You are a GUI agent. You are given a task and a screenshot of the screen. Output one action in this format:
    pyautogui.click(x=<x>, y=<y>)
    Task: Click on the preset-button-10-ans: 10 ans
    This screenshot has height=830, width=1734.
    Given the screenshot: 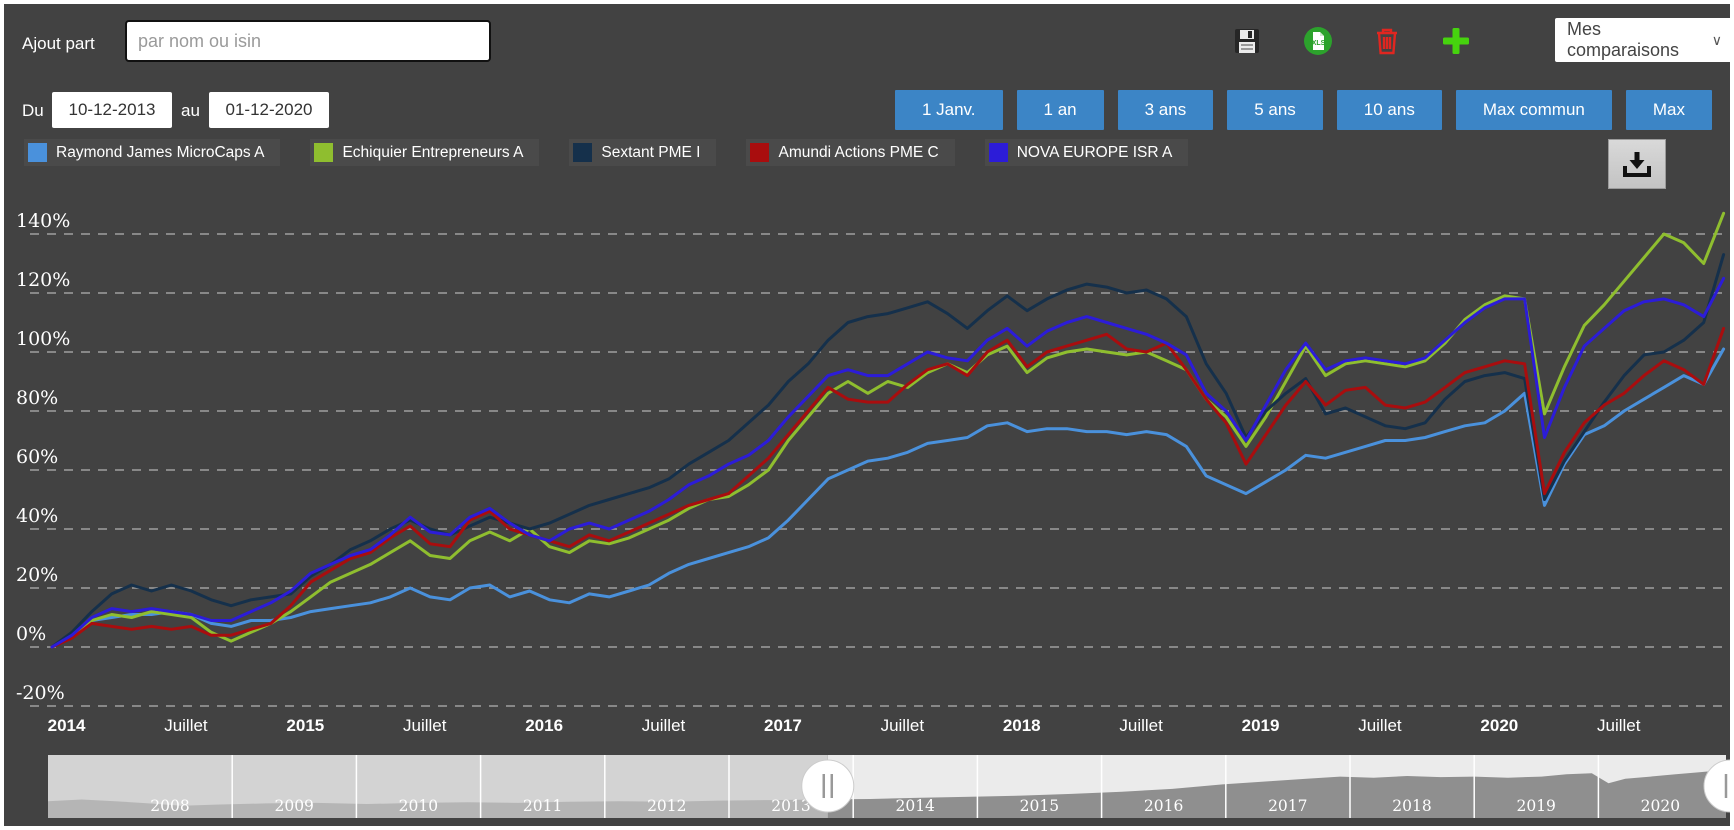 What is the action you would take?
    pyautogui.click(x=1389, y=110)
    